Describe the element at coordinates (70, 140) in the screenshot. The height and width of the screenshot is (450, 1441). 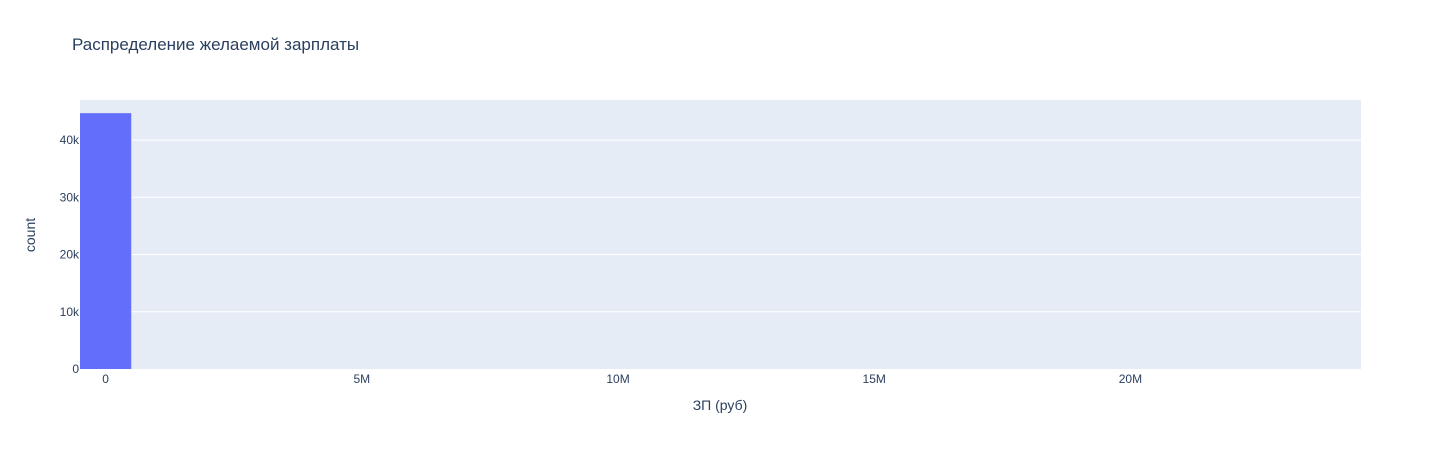
I see `y-tick-label: 40k` at that location.